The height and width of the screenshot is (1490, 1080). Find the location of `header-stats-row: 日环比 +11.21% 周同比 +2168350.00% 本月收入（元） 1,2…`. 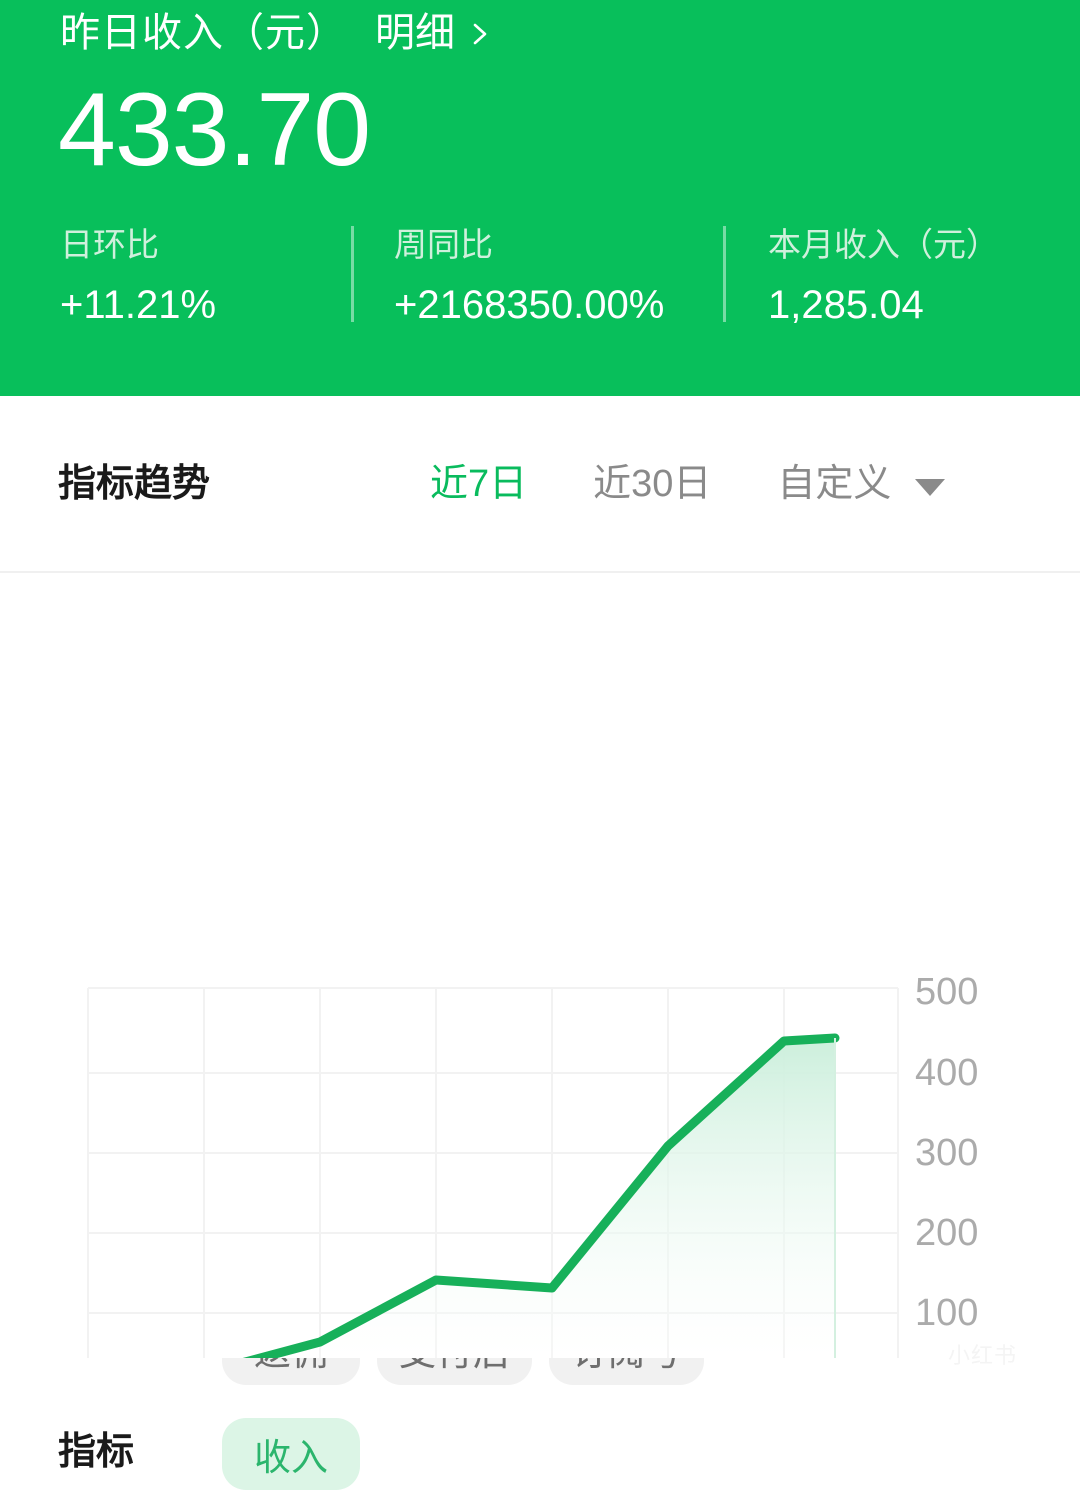

header-stats-row: 日环比 +11.21% 周同比 +2168350.00% 本月收入（元） 1,2… is located at coordinates (540, 277).